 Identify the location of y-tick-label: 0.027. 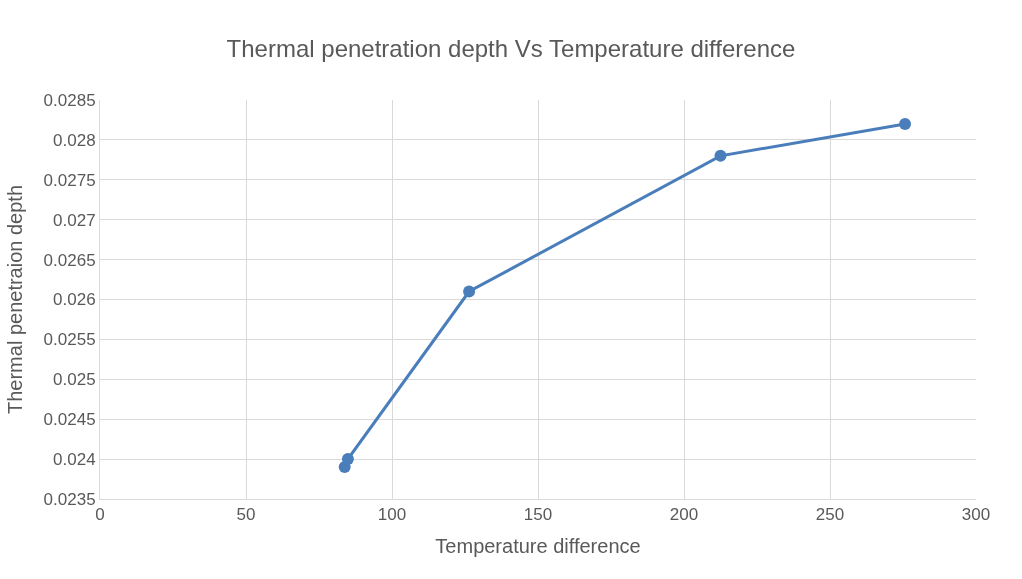
(74, 220).